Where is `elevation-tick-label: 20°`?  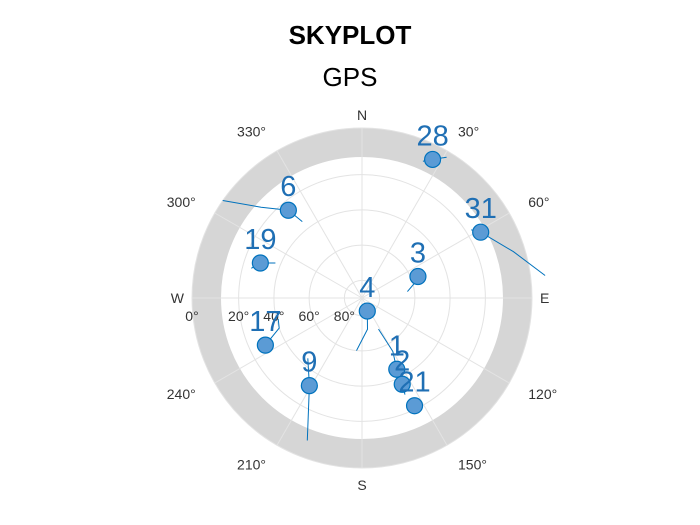
elevation-tick-label: 20° is located at coordinates (238, 316).